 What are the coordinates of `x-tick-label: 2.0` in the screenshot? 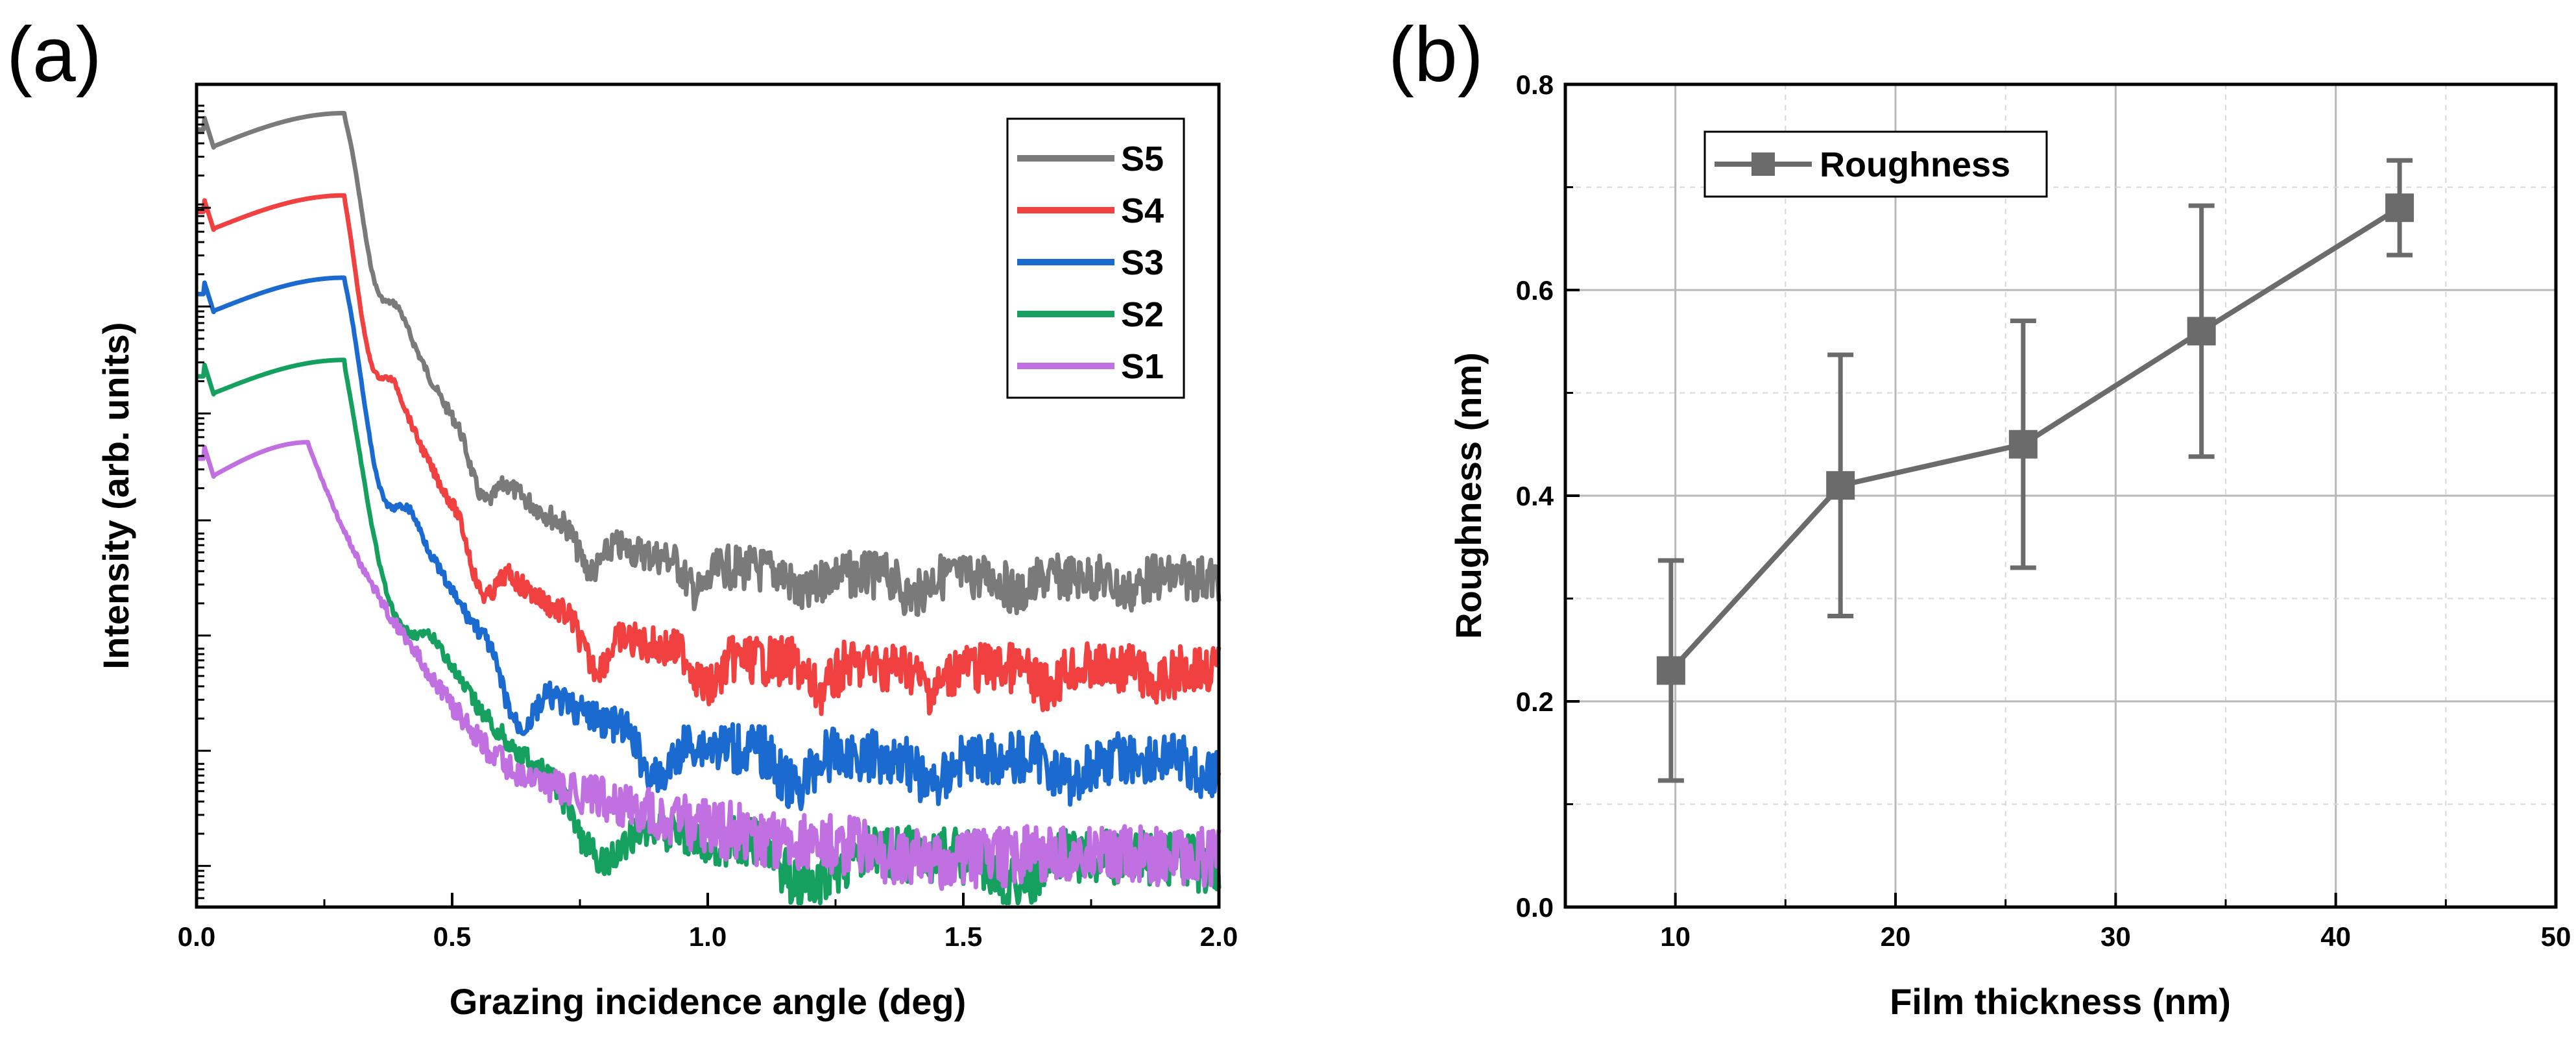 It's located at (1219, 936).